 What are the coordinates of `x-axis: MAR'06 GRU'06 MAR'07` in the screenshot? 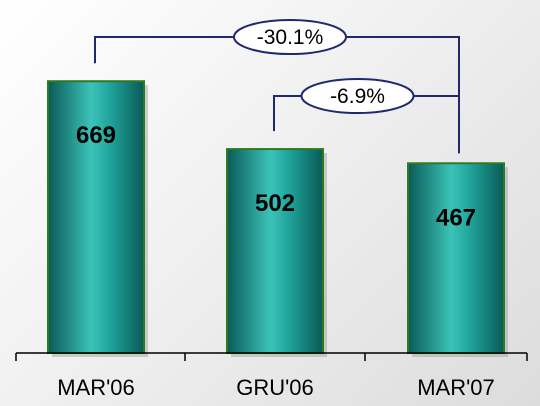 It's located at (271, 376).